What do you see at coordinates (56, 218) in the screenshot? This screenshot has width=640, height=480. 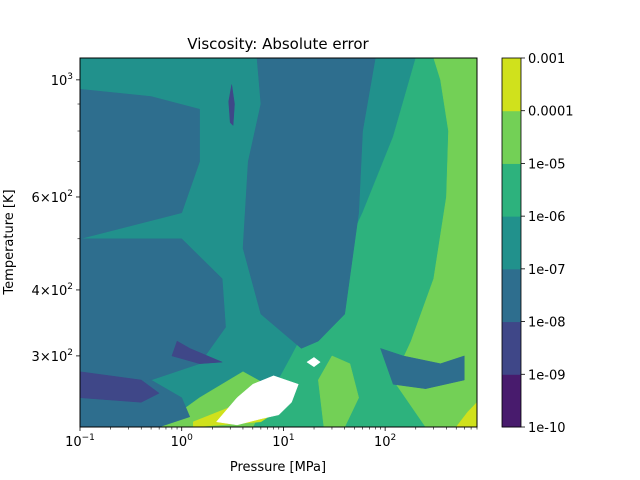 I see `y-axis-ticks: 103 6×102 4×102 3×102` at bounding box center [56, 218].